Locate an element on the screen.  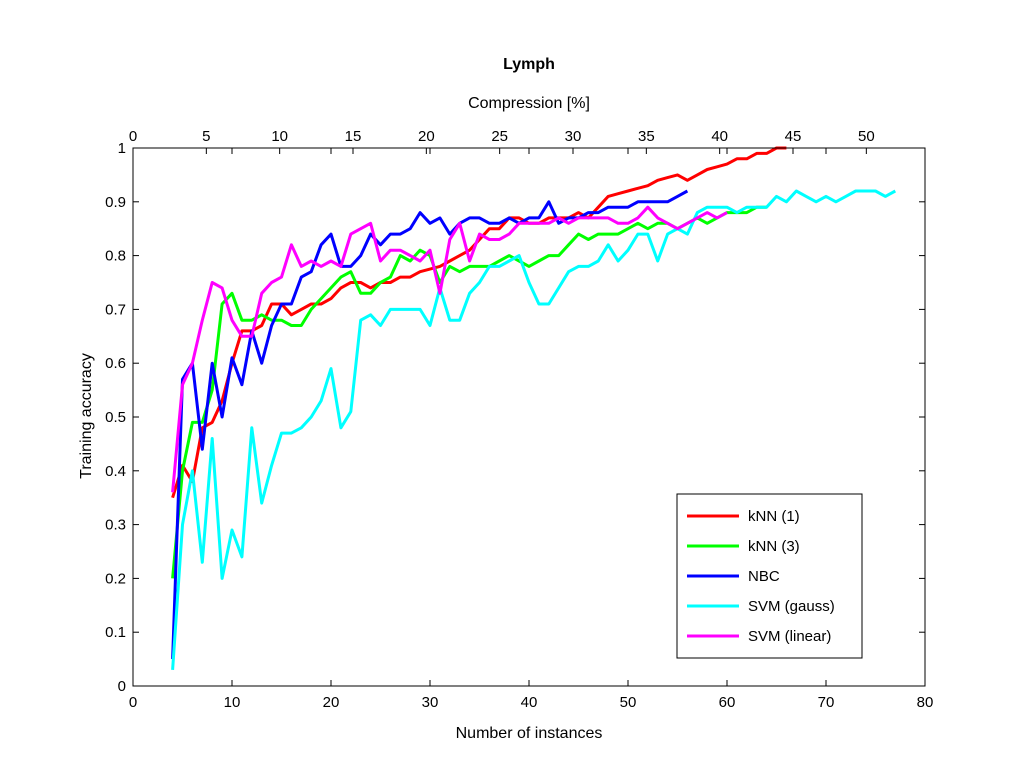
y-tick-label: 0.6 is located at coordinates (115, 363).